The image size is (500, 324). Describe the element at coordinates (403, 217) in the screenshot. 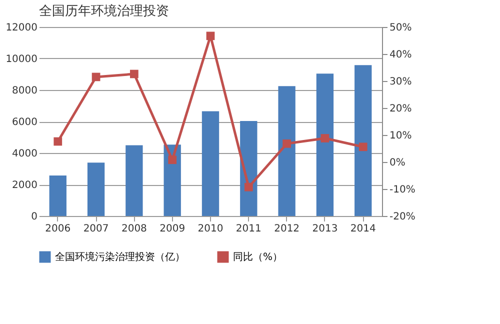

I see `y2-tick-label: -20%` at that location.